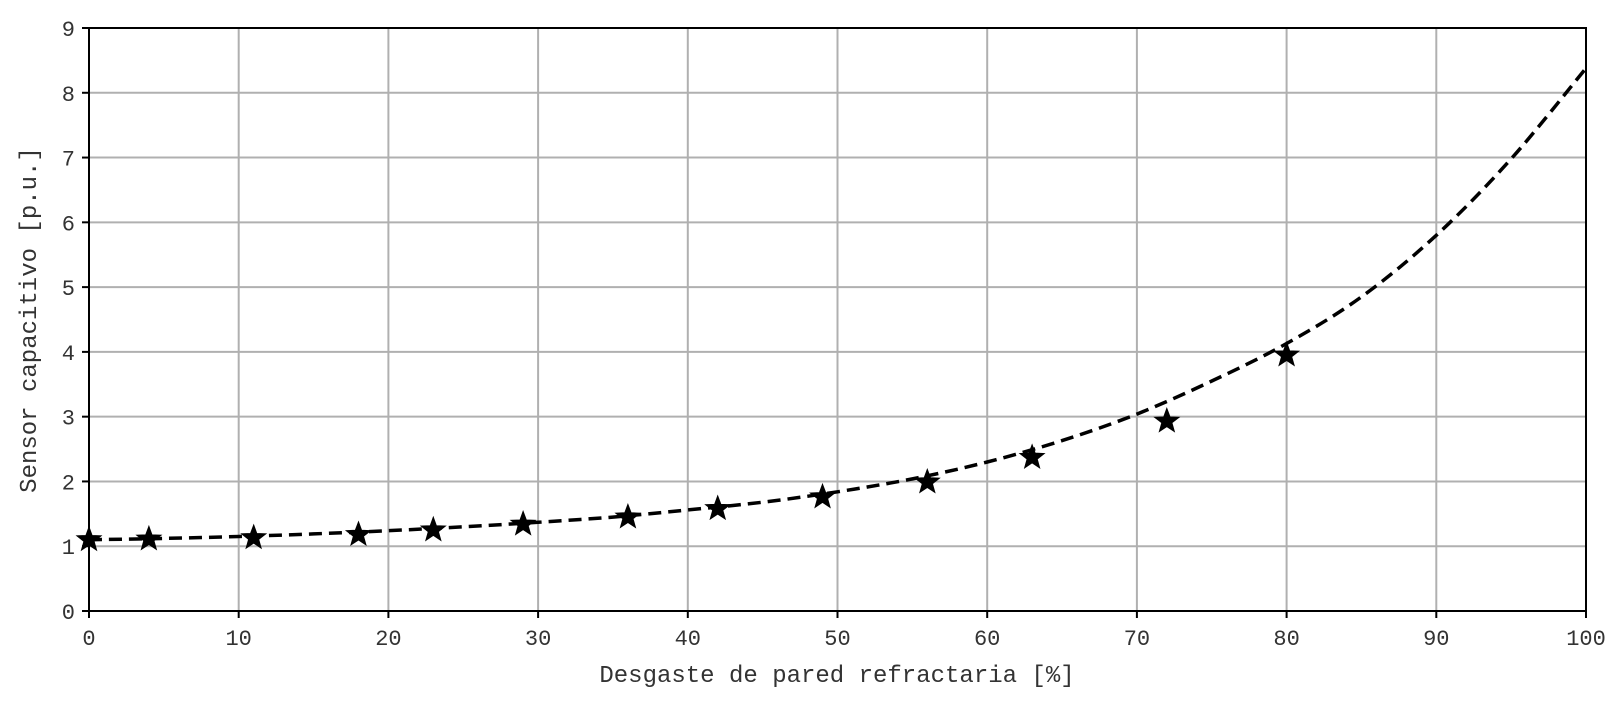  Describe the element at coordinates (68, 160) in the screenshot. I see `y-tick-label: 7` at that location.